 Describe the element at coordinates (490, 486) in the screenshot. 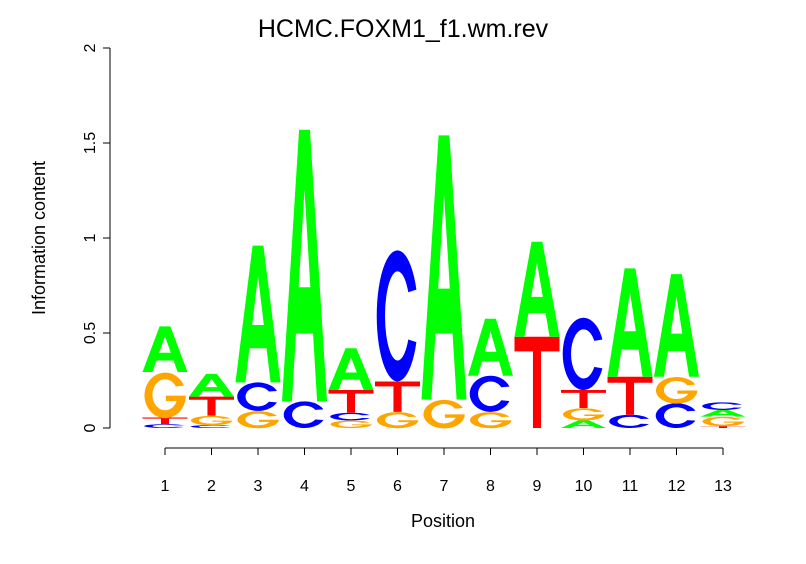

I see `x-tick-label: 8` at that location.